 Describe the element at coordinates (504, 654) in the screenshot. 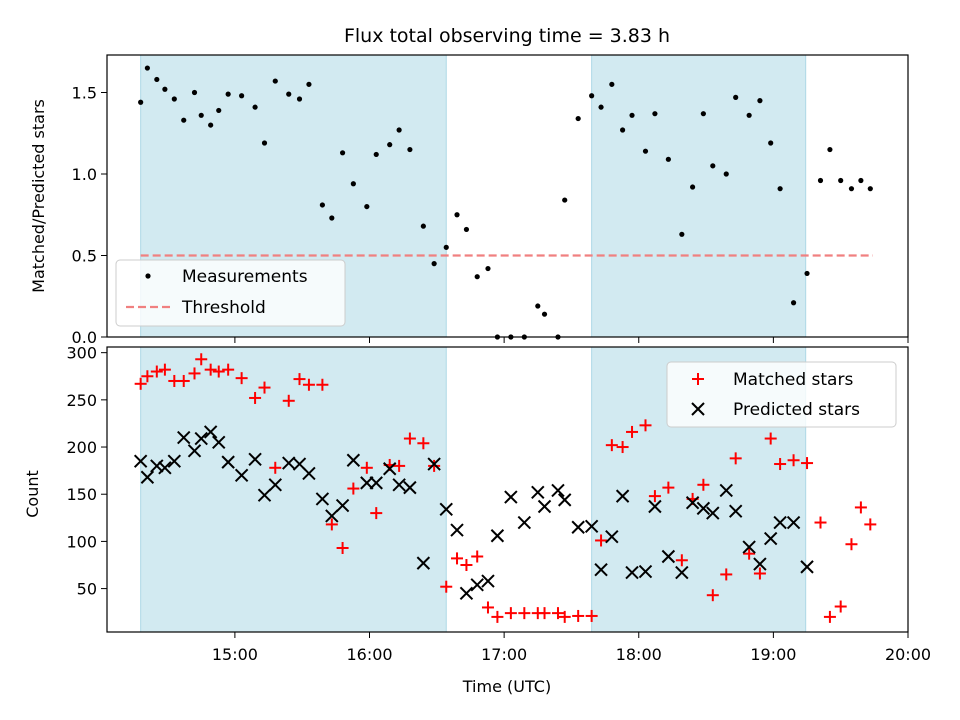

I see `x-tick-label: 17:00` at that location.